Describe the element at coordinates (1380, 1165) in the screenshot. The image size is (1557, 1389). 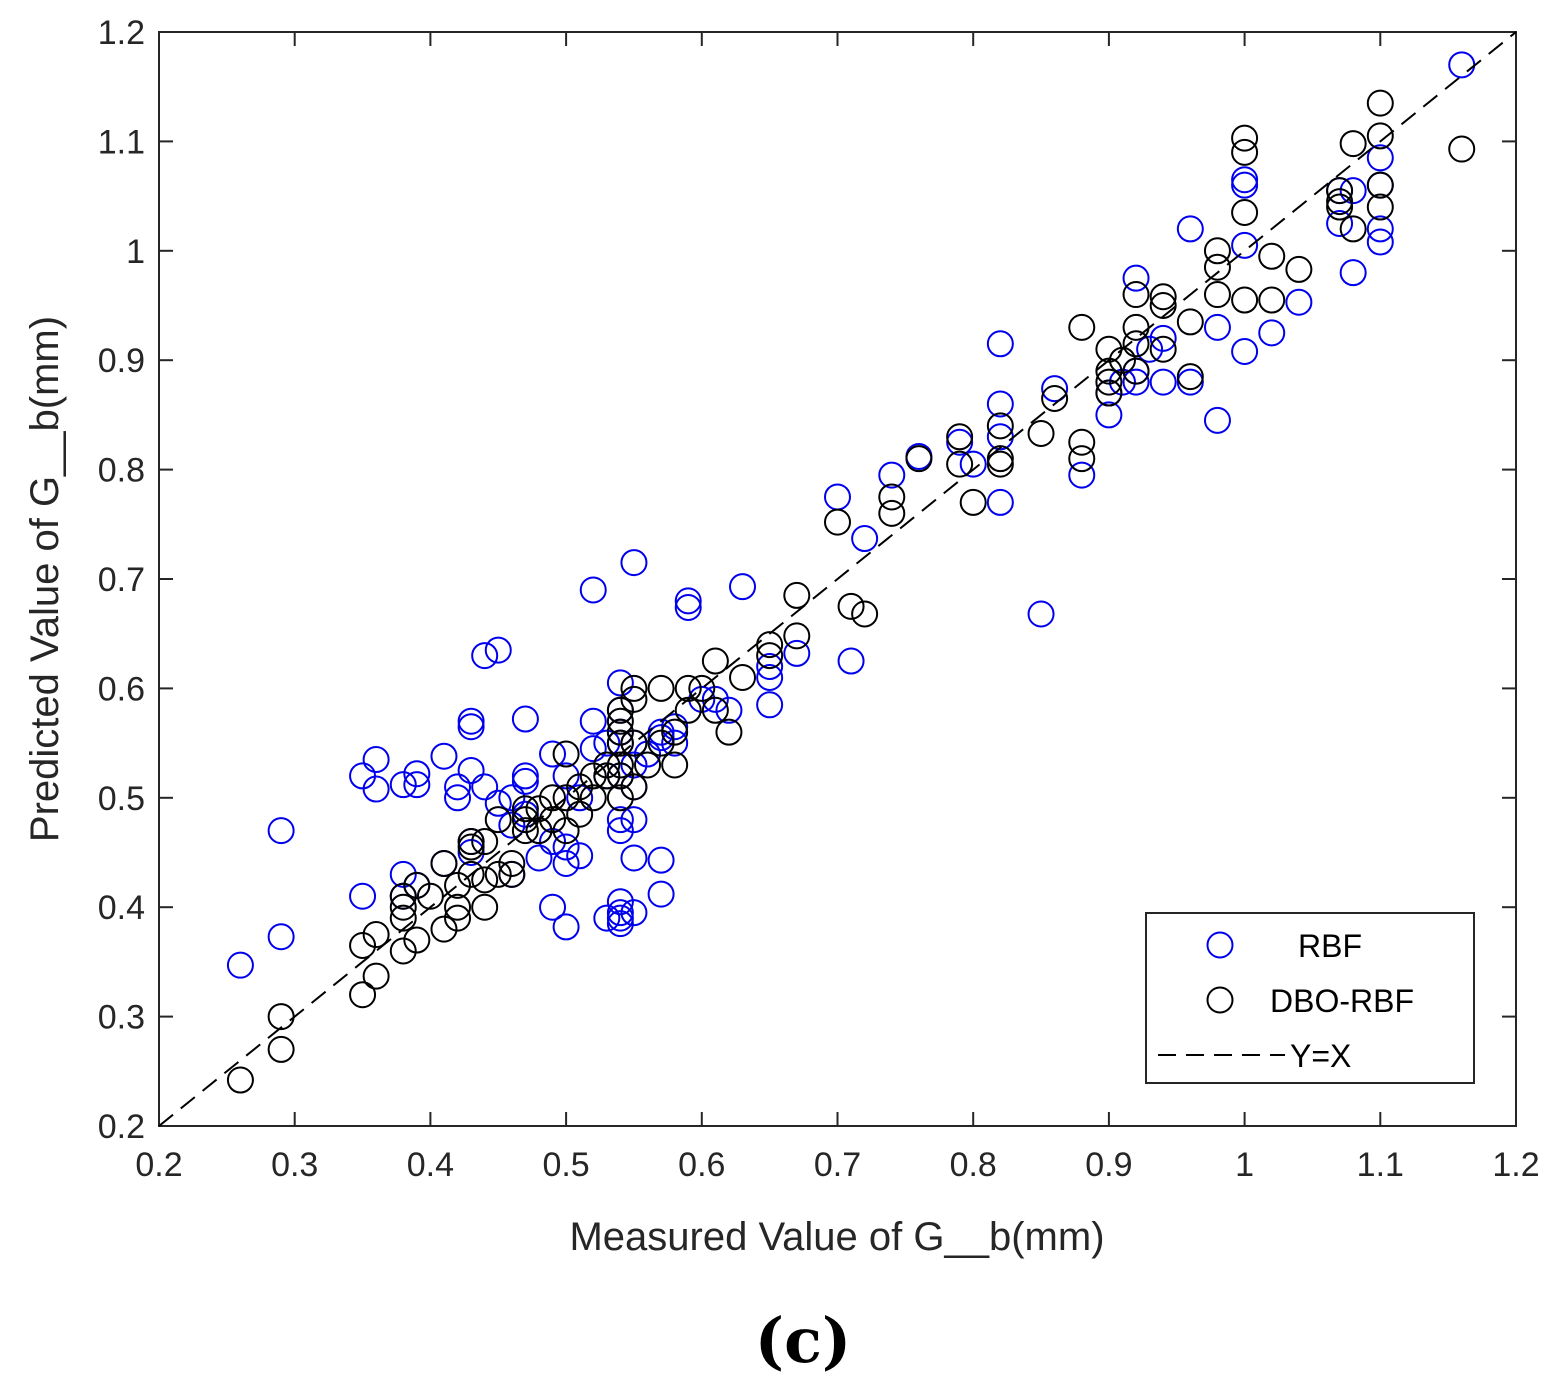
I see `x-tick-label: 1.1` at that location.